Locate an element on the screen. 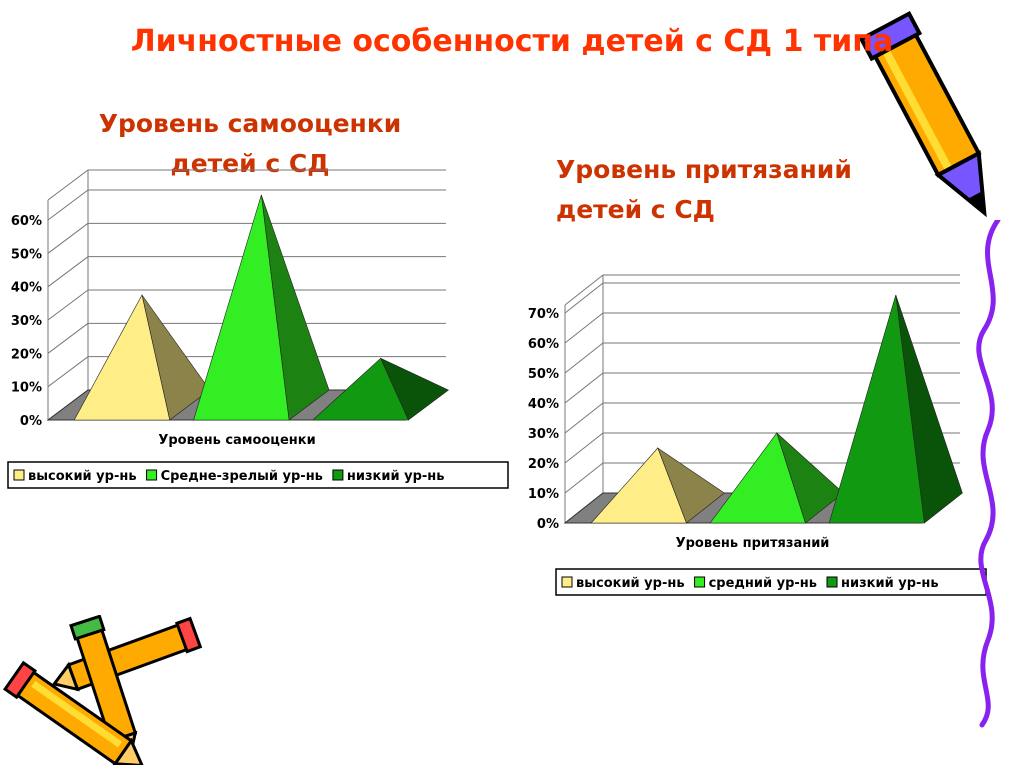  slide-title: Личностные особенности детей с СД 1 типа is located at coordinates (512, 41).